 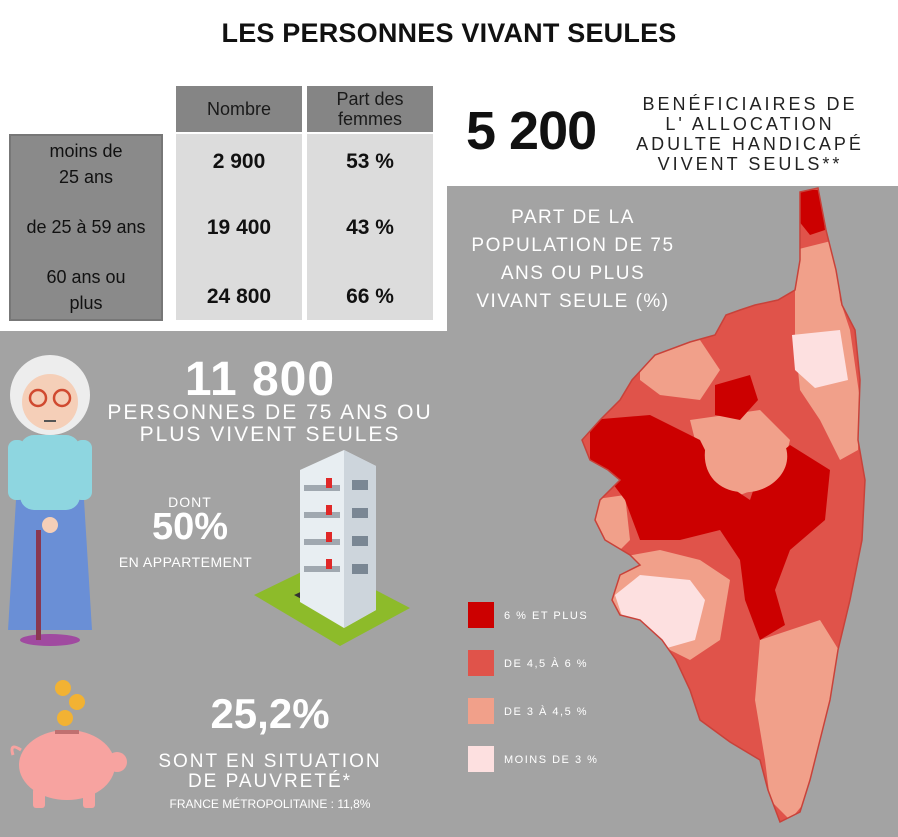 What do you see at coordinates (546, 616) in the screenshot?
I see `legend-label: 6 % ET PLUS` at bounding box center [546, 616].